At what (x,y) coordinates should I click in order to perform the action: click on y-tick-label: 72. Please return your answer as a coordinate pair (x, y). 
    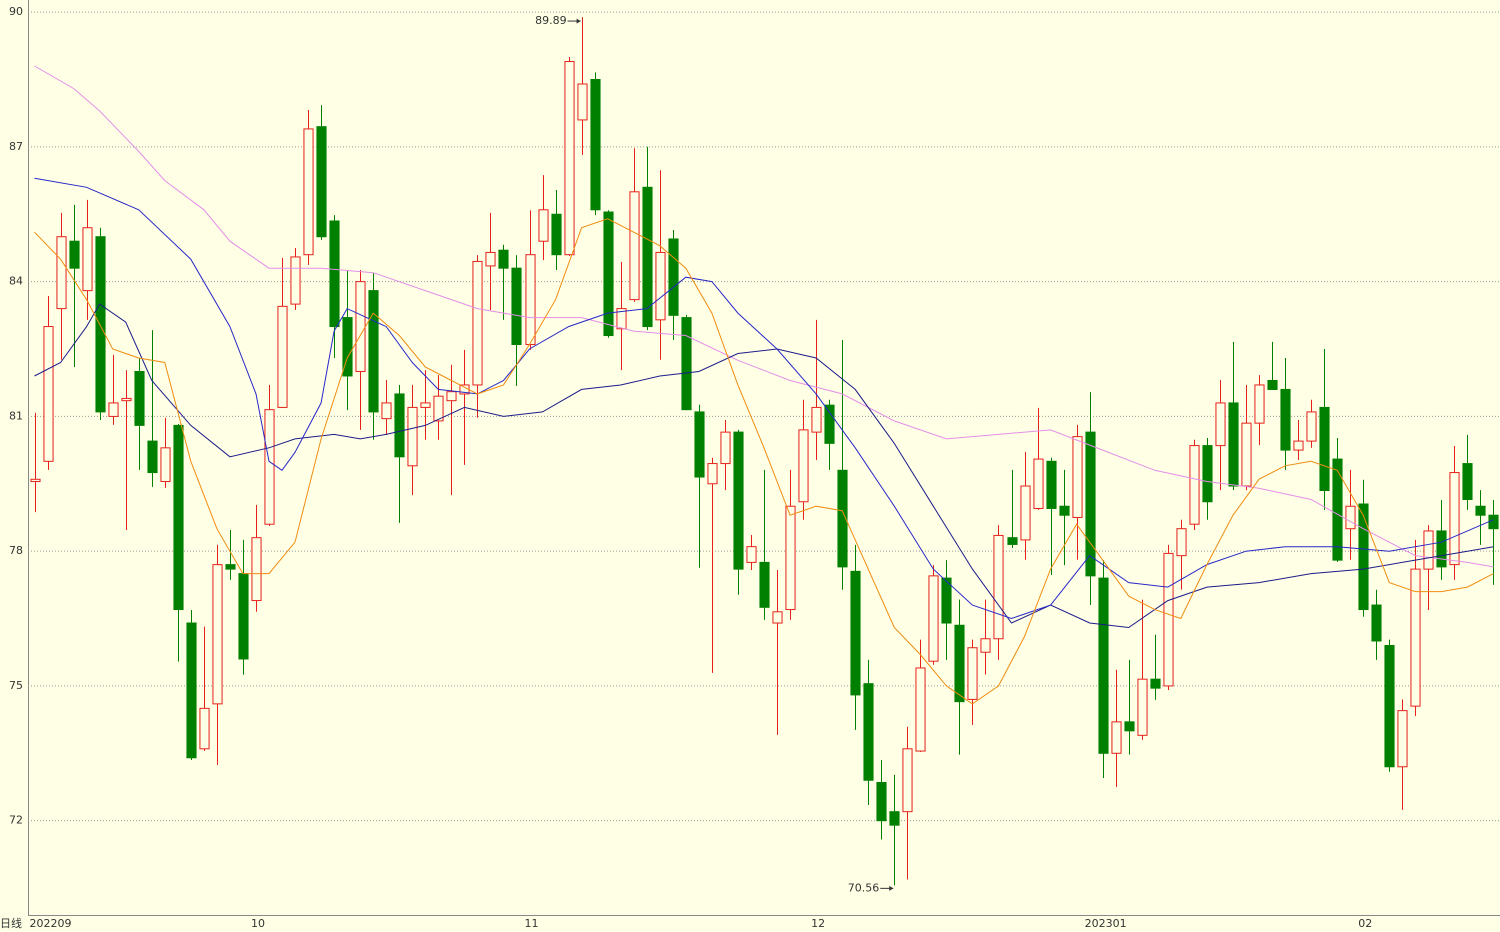
    Looking at the image, I should click on (16, 820).